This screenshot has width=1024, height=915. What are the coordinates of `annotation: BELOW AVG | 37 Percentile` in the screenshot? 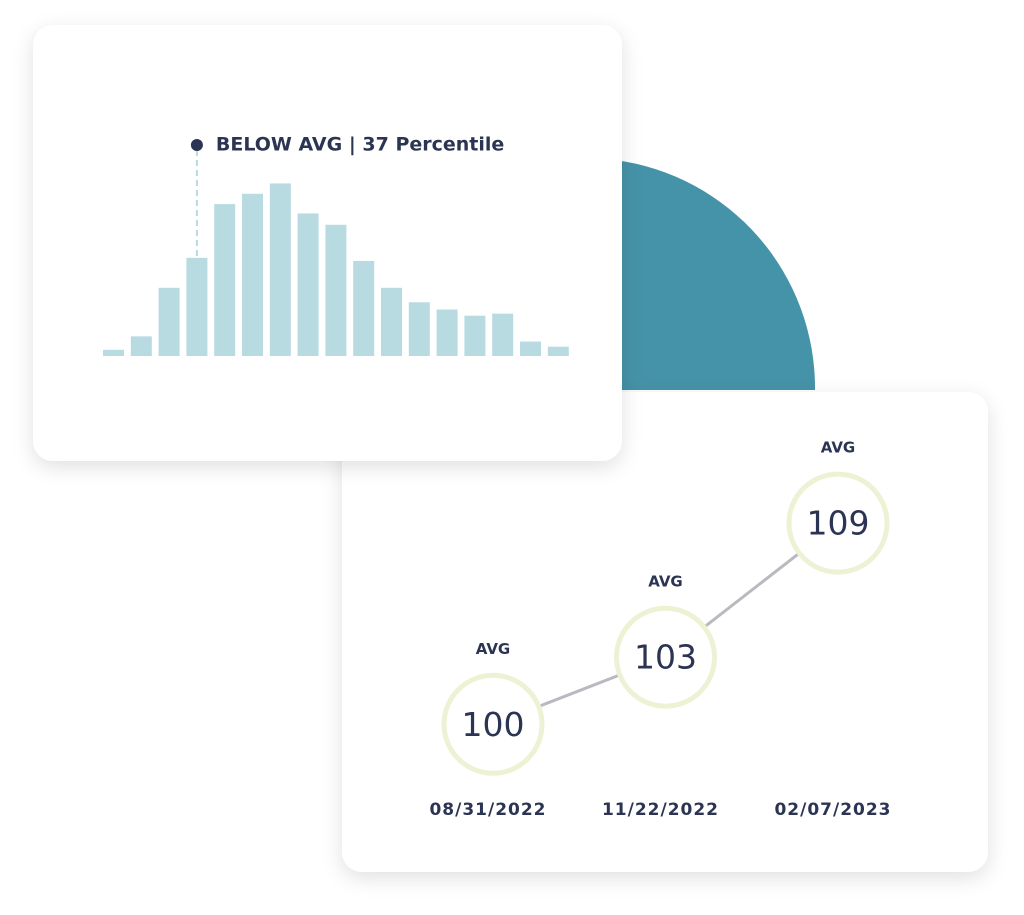 It's located at (360, 145).